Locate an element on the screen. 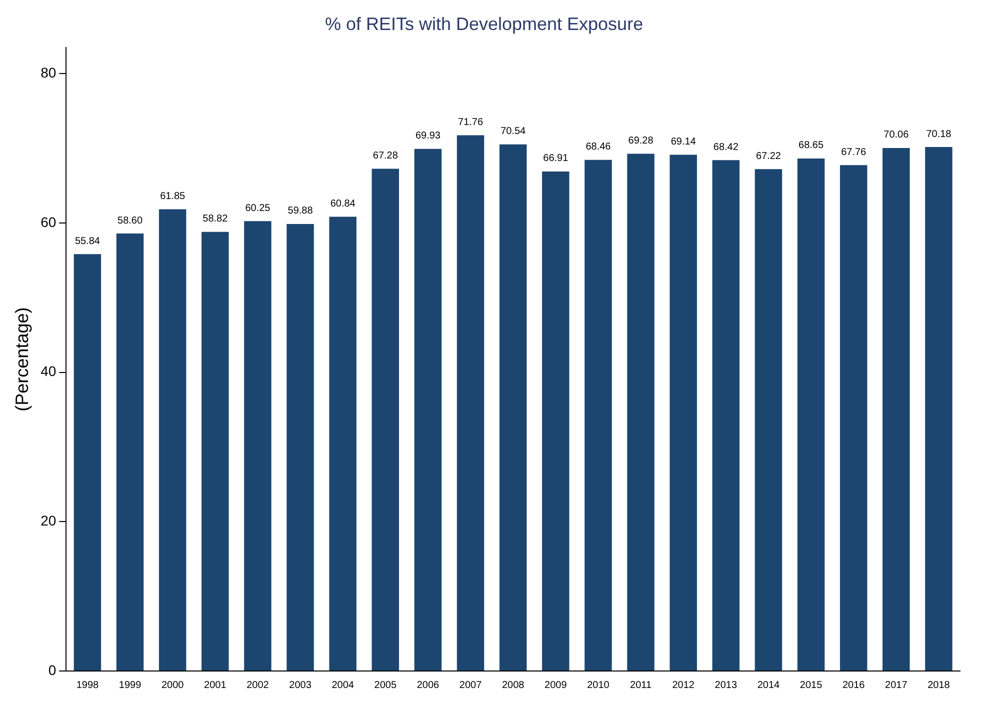  data-label: 66.91 is located at coordinates (556, 158).